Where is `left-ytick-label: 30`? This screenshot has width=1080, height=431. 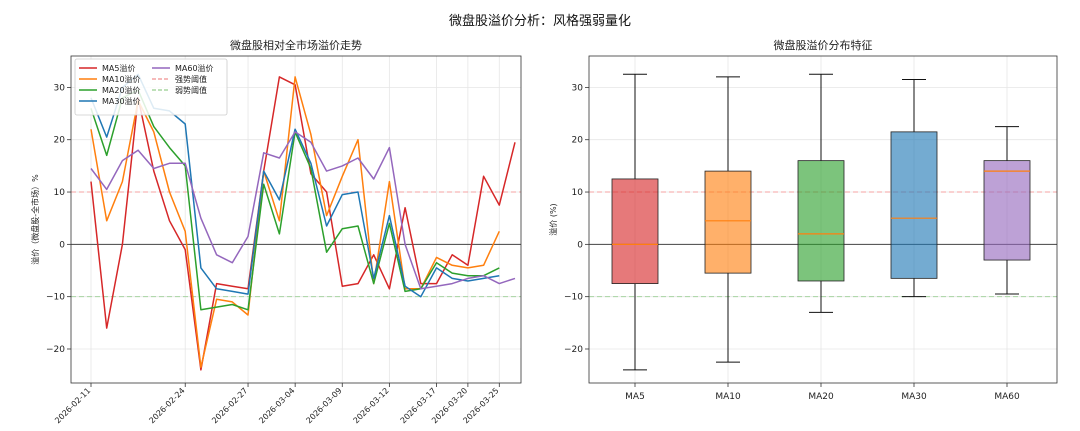 left-ytick-label: 30 is located at coordinates (60, 88).